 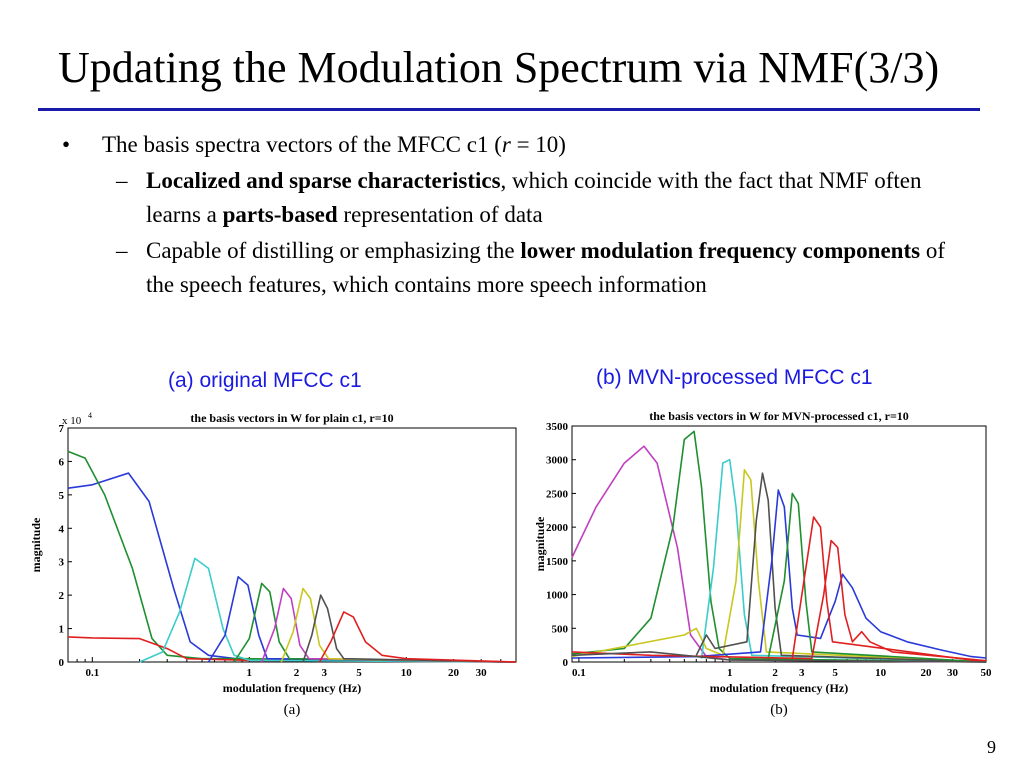 What do you see at coordinates (779, 710) in the screenshot?
I see `figure-sublabel: (b)` at bounding box center [779, 710].